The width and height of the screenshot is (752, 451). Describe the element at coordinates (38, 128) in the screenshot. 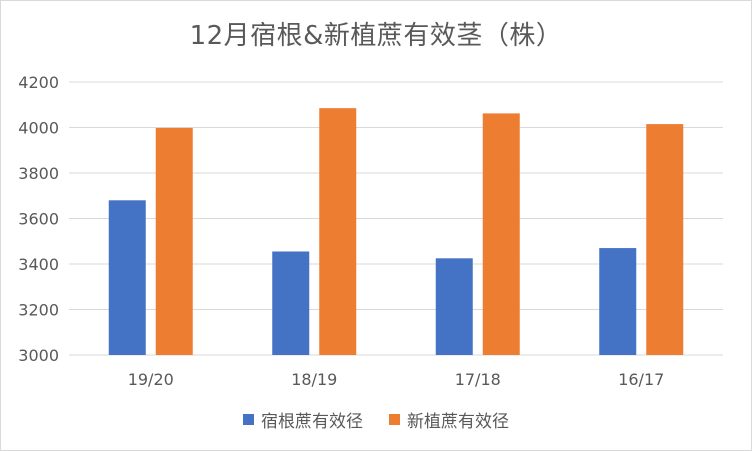

I see `y-tick-label: 4000` at that location.